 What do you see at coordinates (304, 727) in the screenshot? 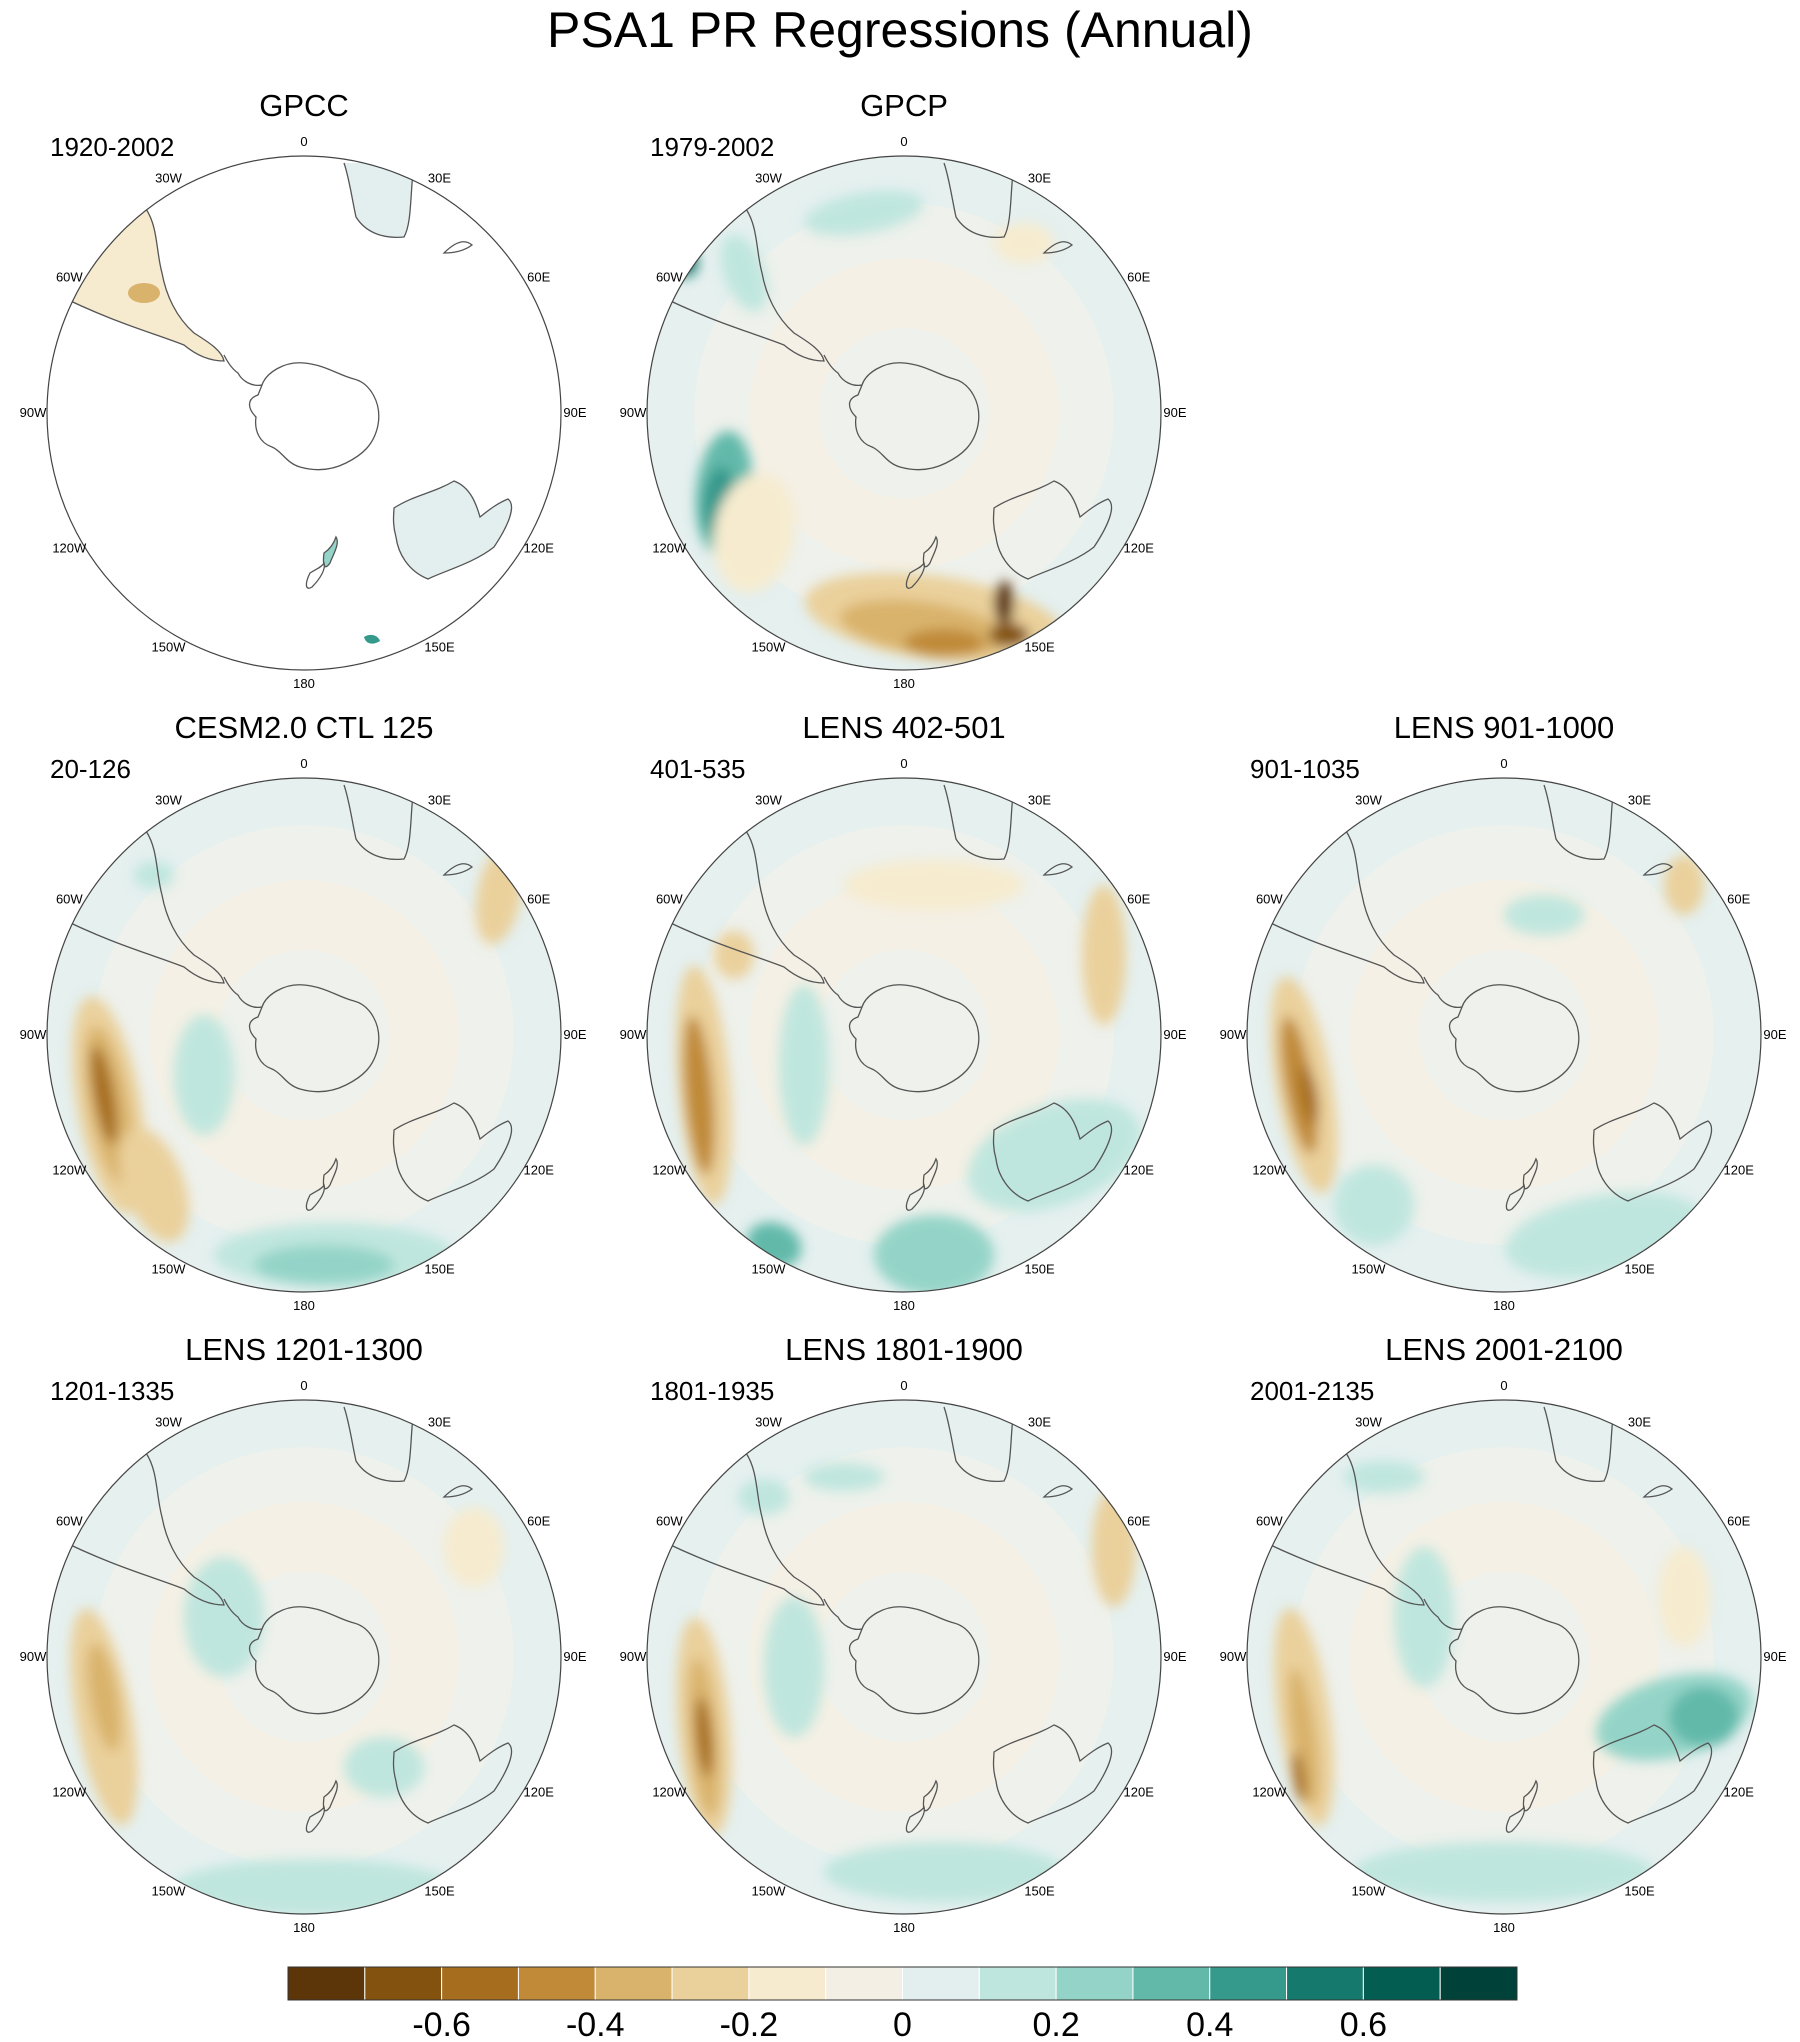
I see `panel-title: CESM2.0 CTL 125` at bounding box center [304, 727].